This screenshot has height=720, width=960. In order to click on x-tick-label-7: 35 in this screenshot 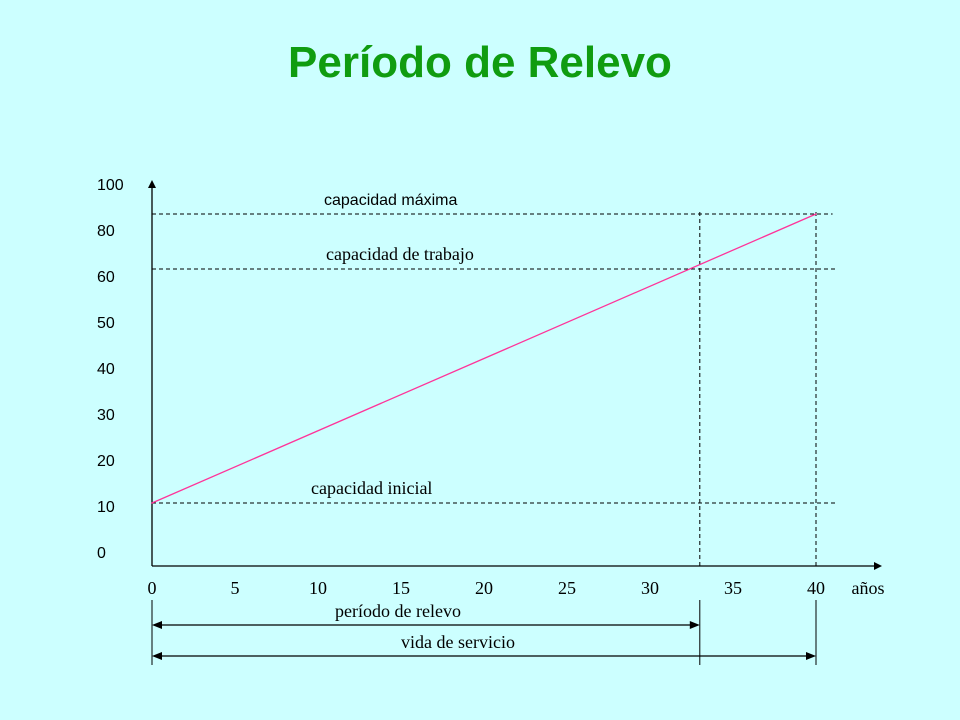, I will do `click(733, 588)`.